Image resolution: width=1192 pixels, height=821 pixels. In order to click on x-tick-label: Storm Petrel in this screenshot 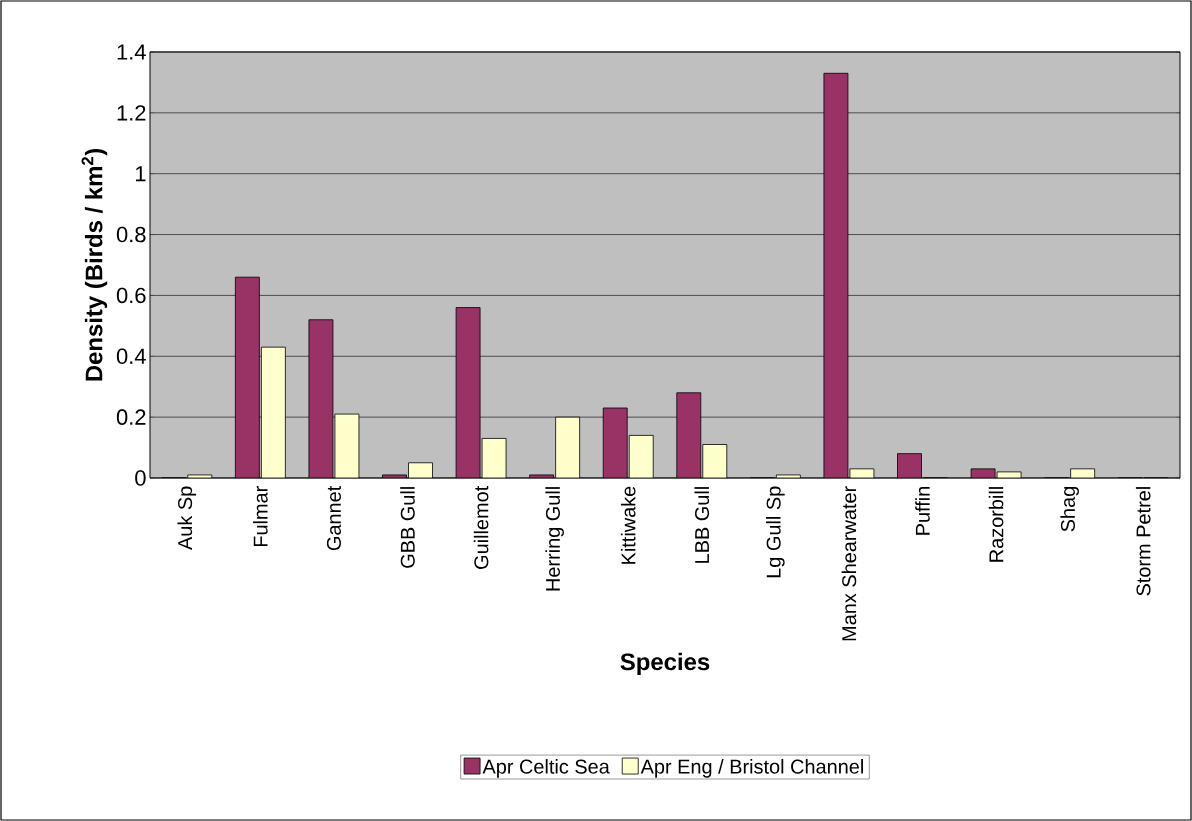, I will do `click(1143, 541)`.